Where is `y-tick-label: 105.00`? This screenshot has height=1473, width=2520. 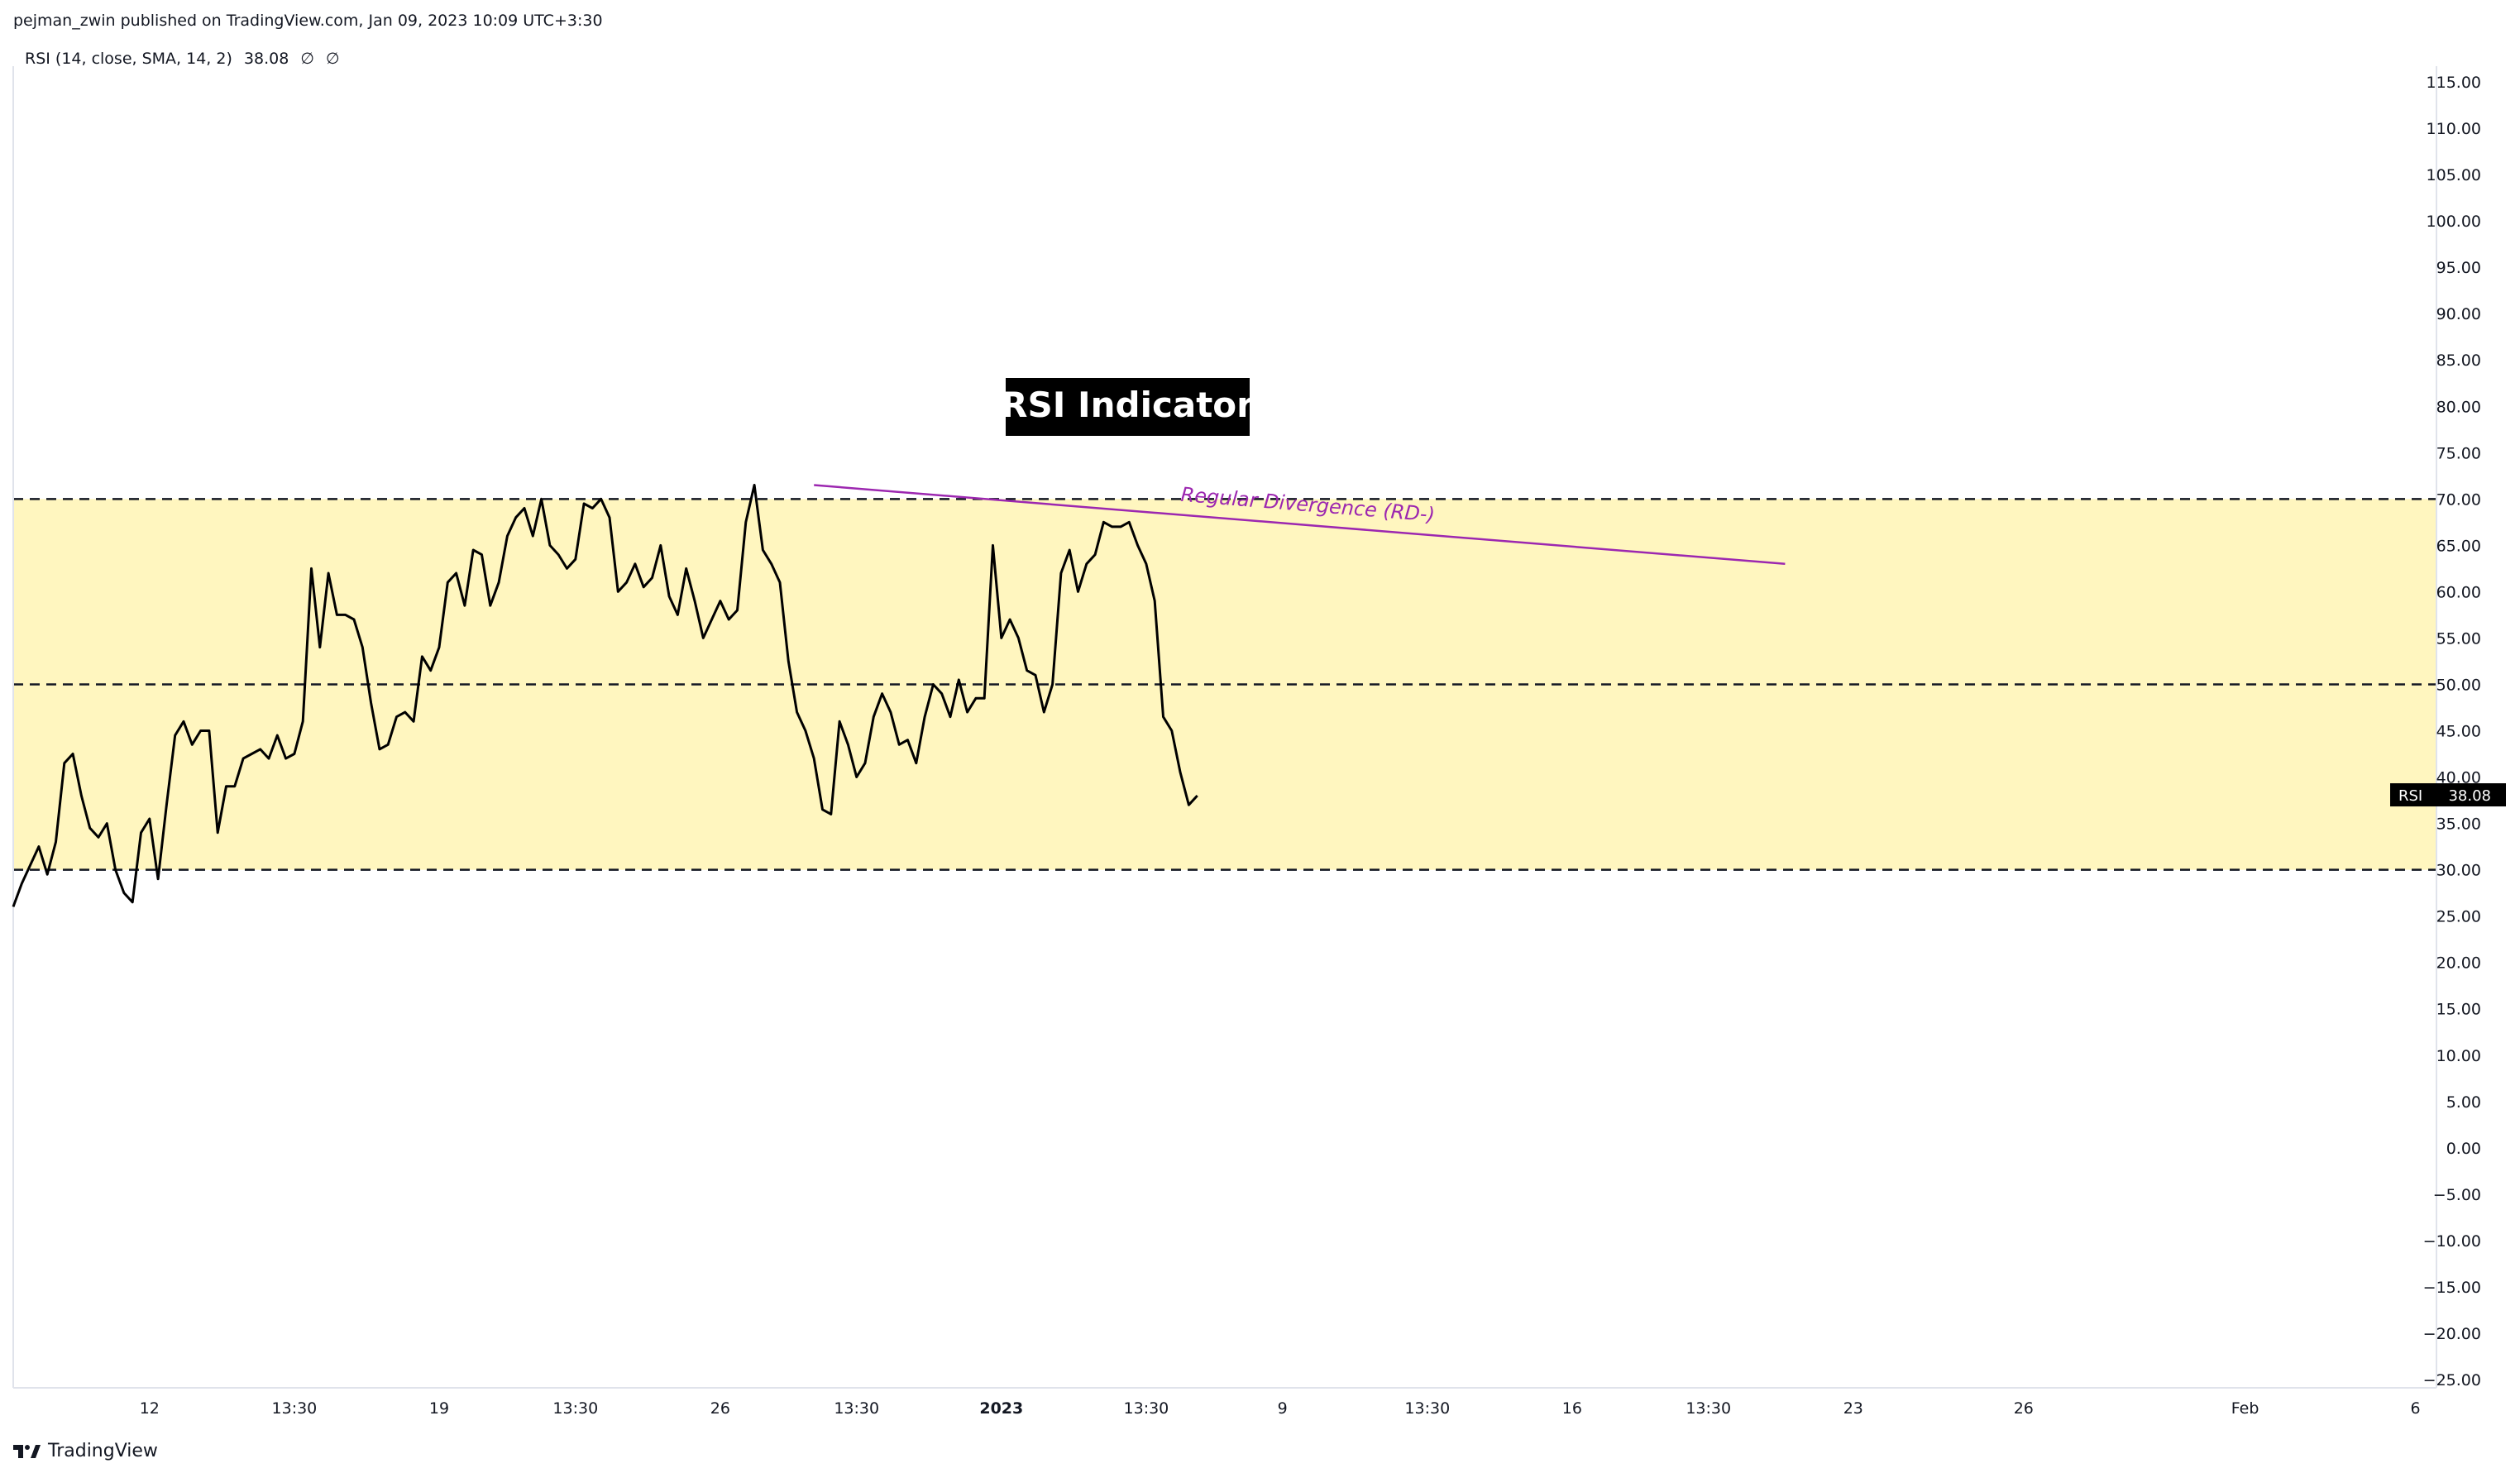
y-tick-label: 105.00 is located at coordinates (2454, 175).